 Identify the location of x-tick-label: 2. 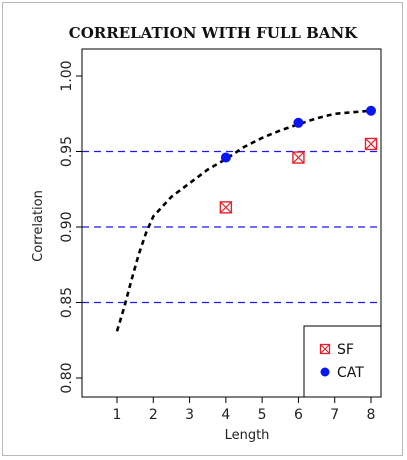
(153, 415).